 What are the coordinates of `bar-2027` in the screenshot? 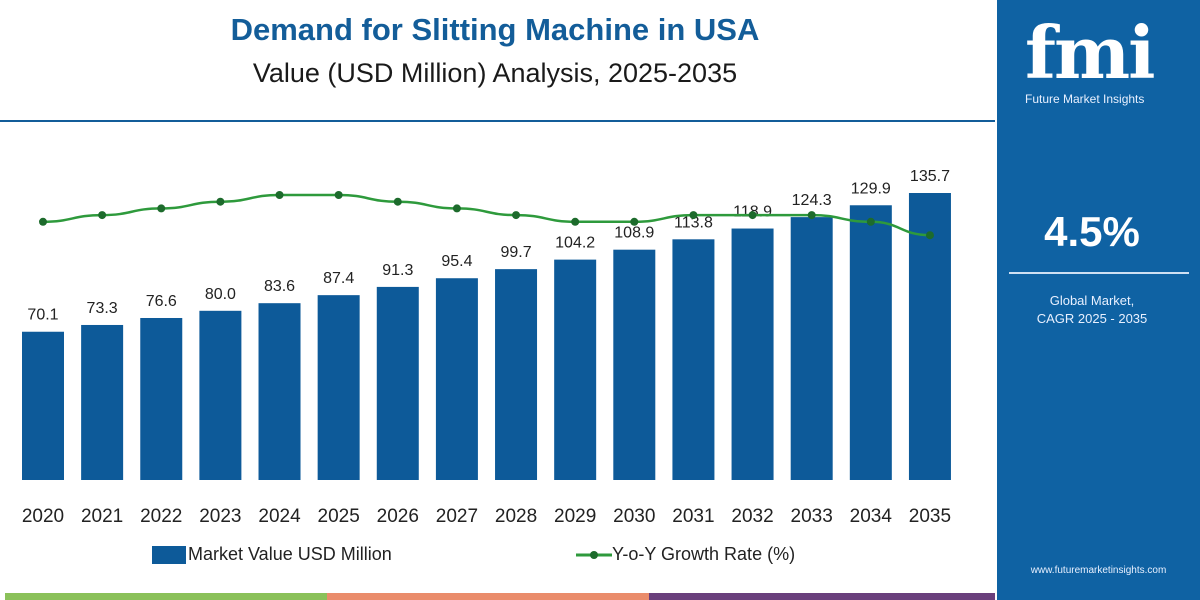 It's located at (456, 379).